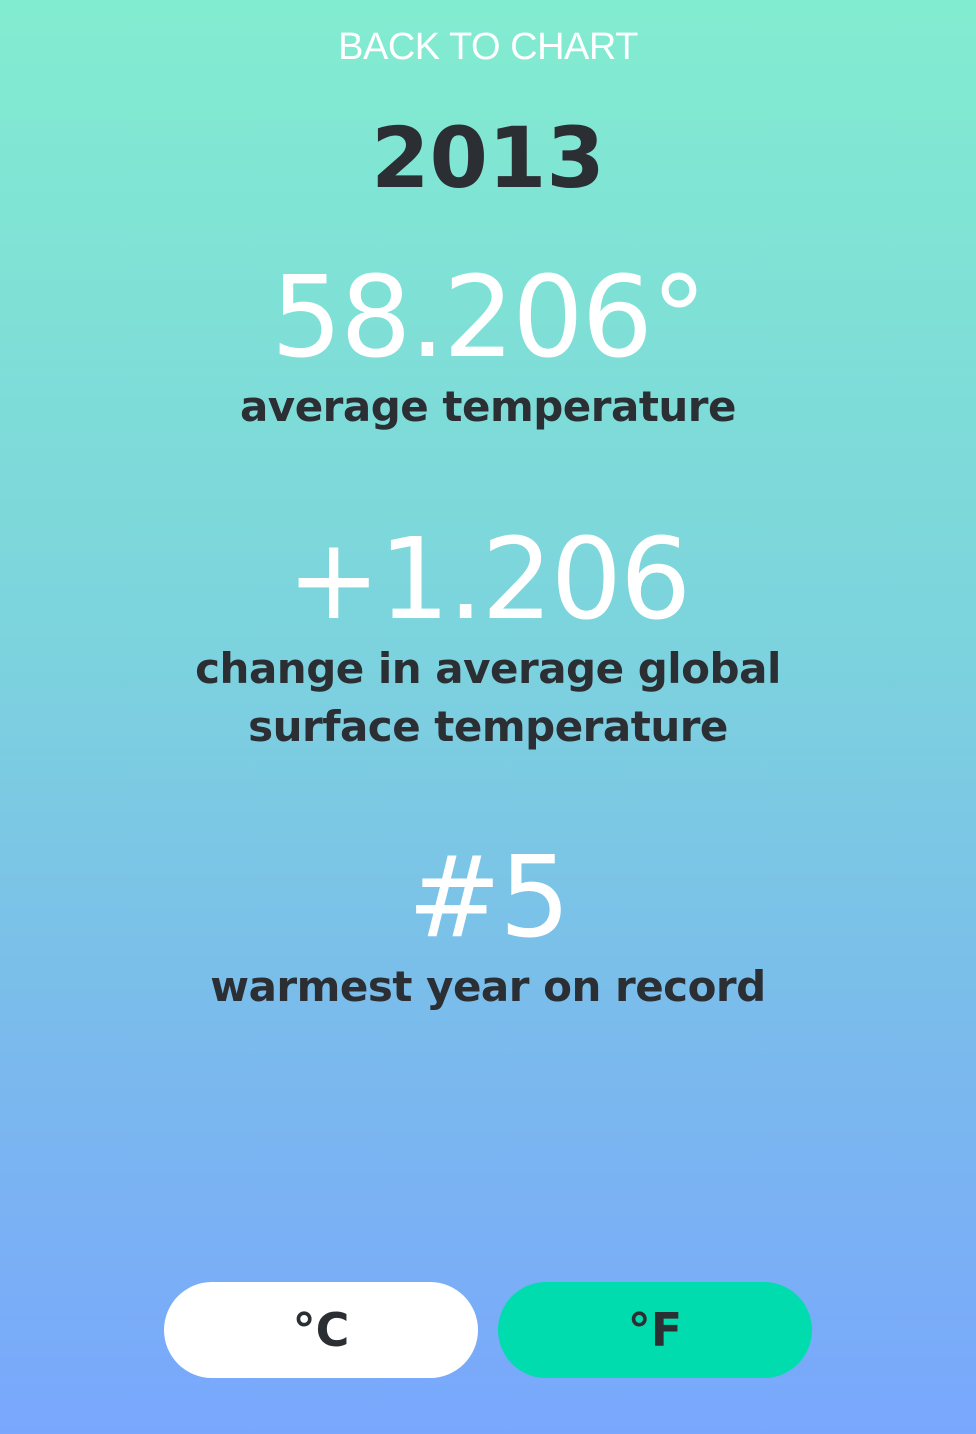 The width and height of the screenshot is (976, 1434). Describe the element at coordinates (488, 158) in the screenshot. I see `year-title: 2013` at that location.